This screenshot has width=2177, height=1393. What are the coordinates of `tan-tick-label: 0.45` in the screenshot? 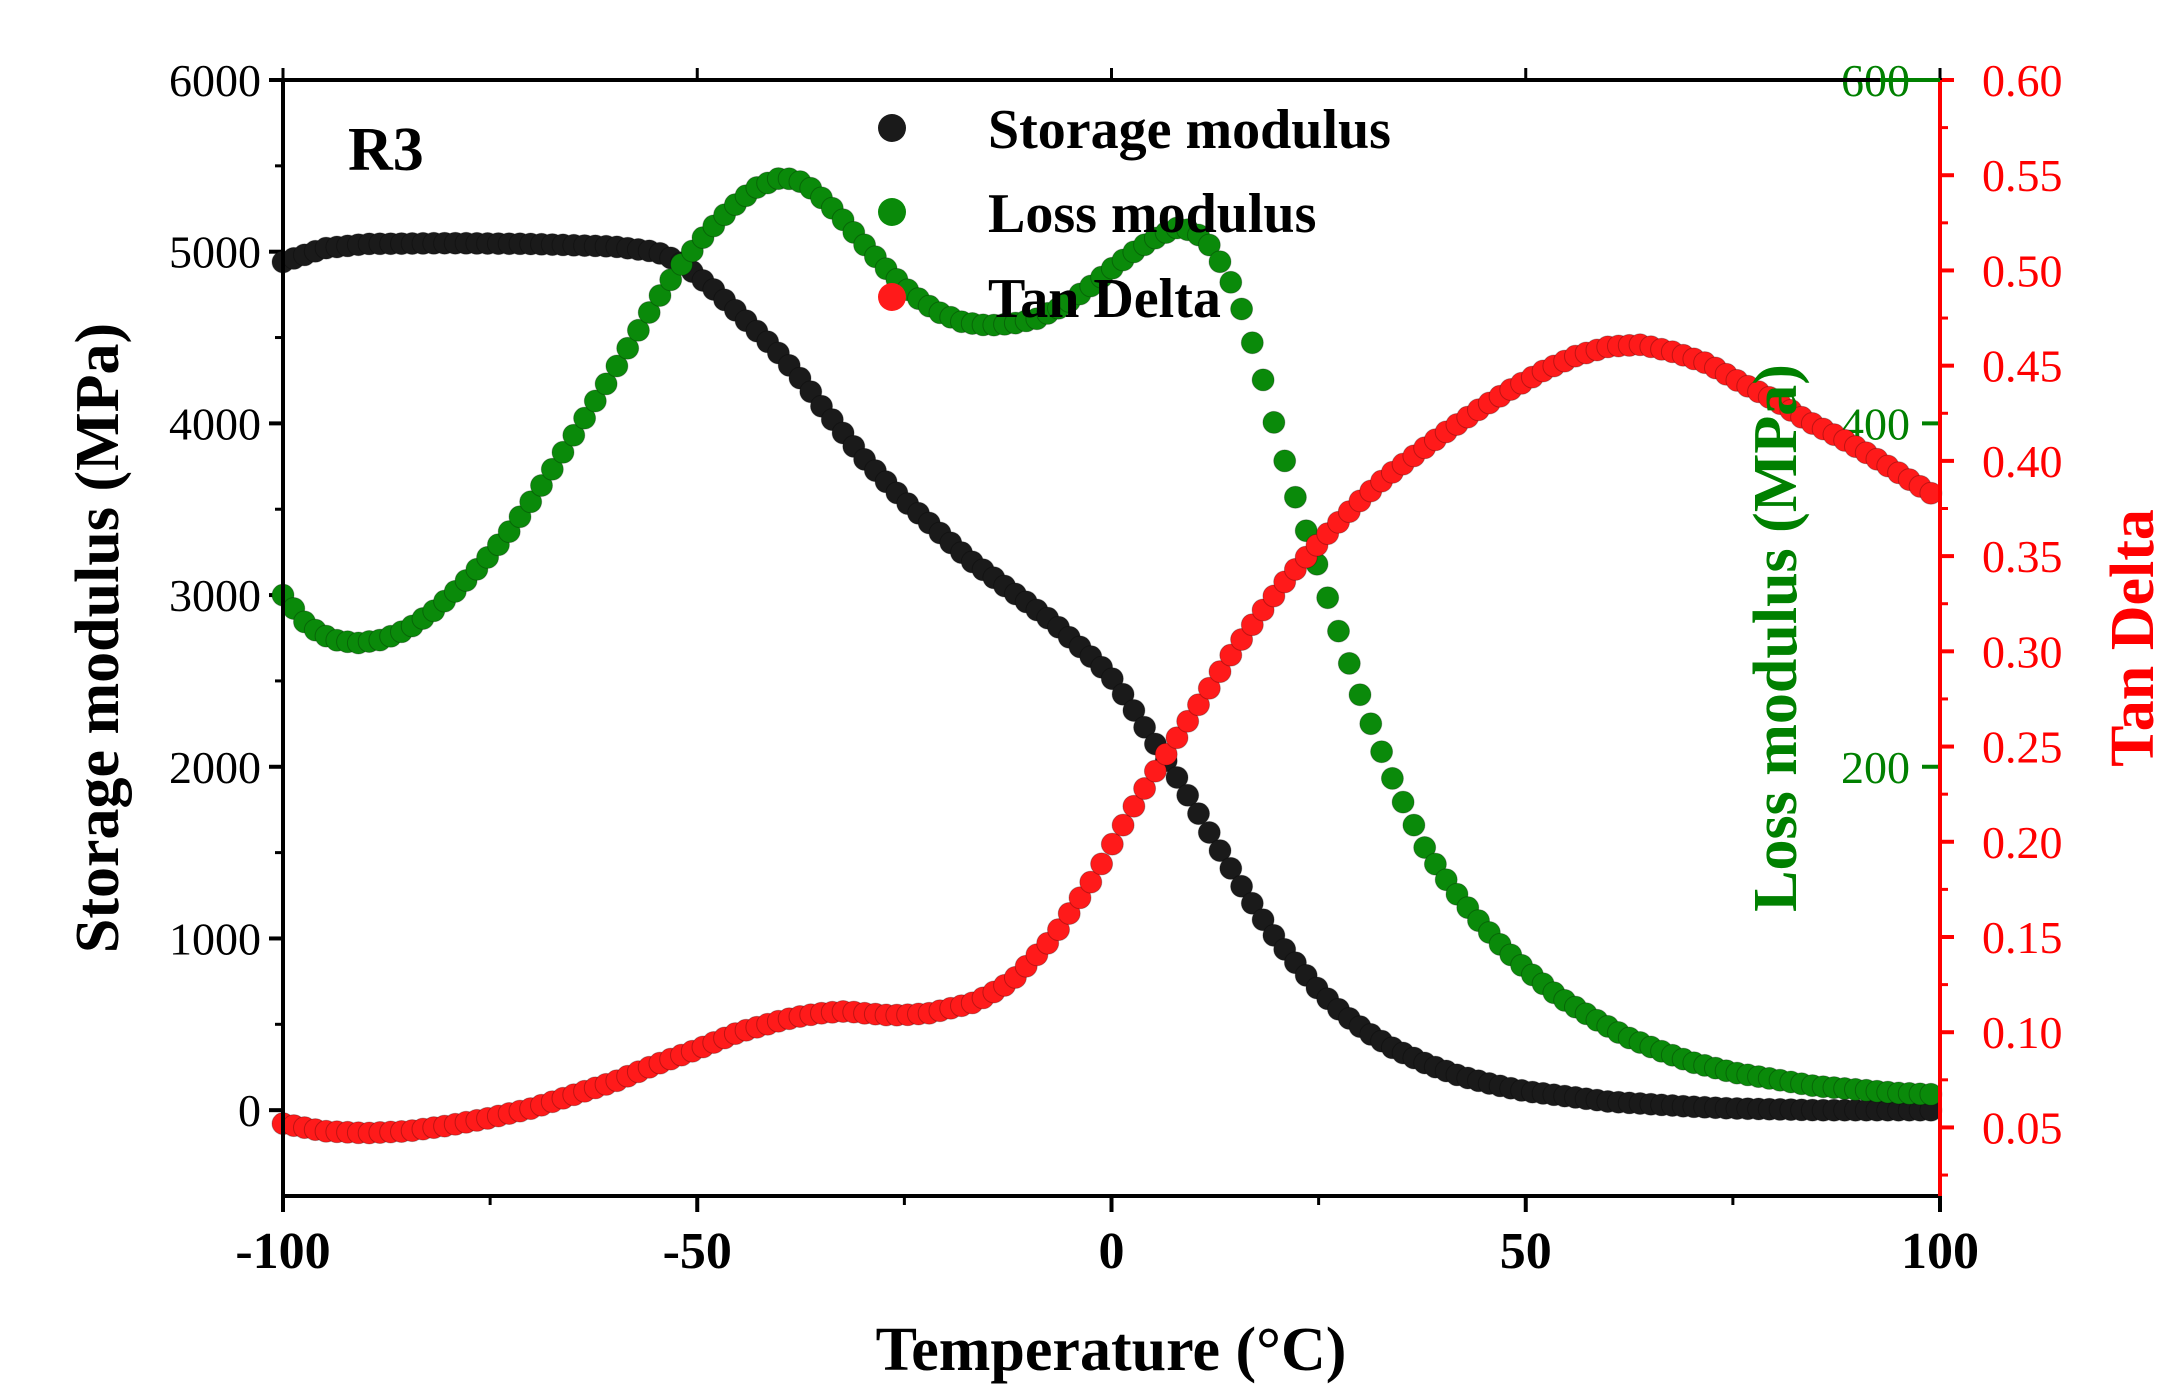 It's located at (2022, 366).